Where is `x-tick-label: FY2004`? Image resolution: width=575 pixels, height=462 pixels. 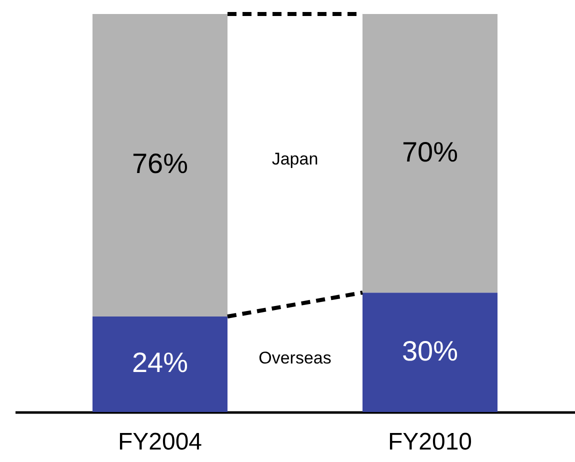
x-tick-label: FY2004 is located at coordinates (160, 442).